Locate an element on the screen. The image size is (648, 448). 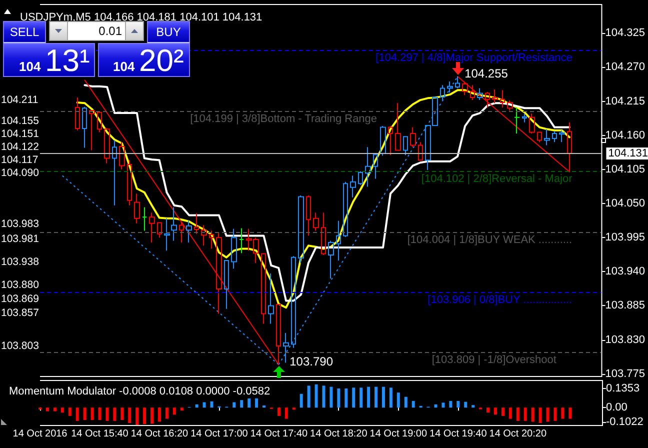
annotation: 104.255 is located at coordinates (486, 73).